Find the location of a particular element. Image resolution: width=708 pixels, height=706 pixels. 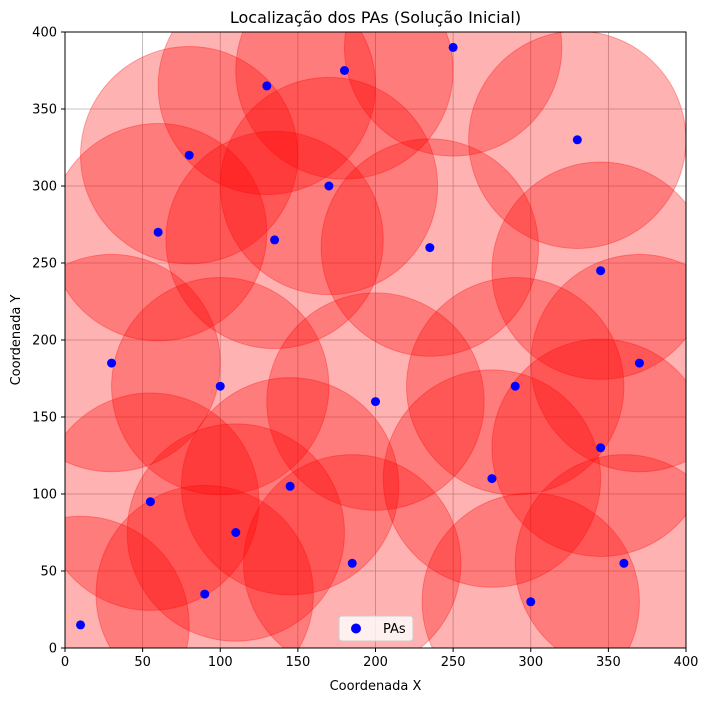

x-tick-label: 50 is located at coordinates (142, 662).